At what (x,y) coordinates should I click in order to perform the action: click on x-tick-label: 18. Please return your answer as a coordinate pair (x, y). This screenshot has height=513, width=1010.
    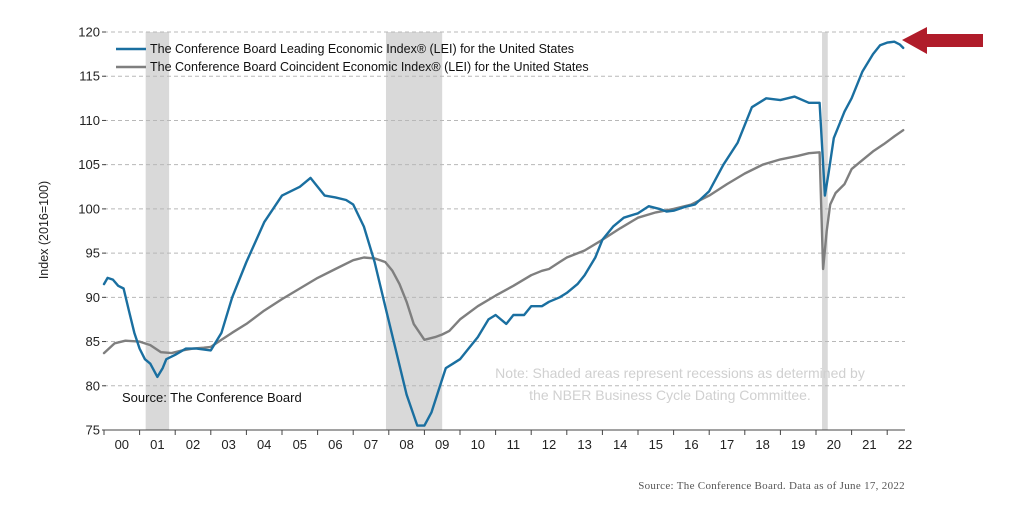
    Looking at the image, I should click on (762, 444).